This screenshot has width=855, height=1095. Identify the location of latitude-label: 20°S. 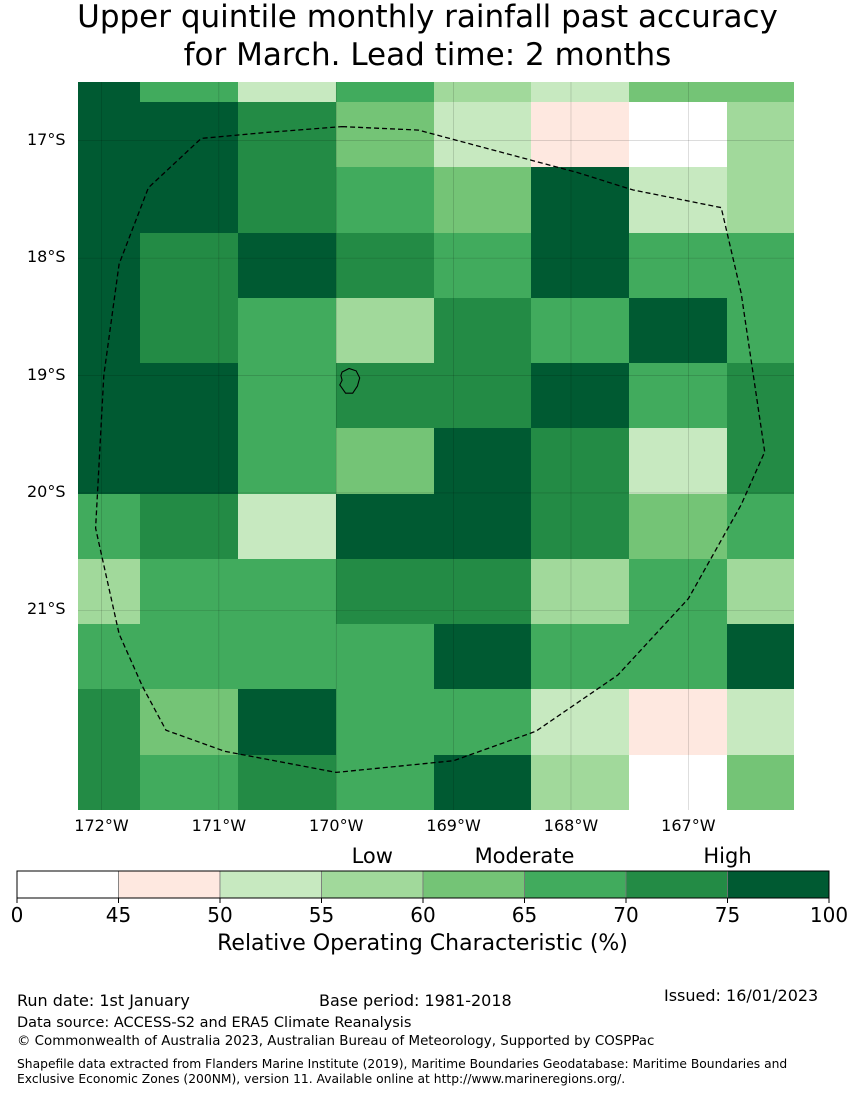
(46, 491).